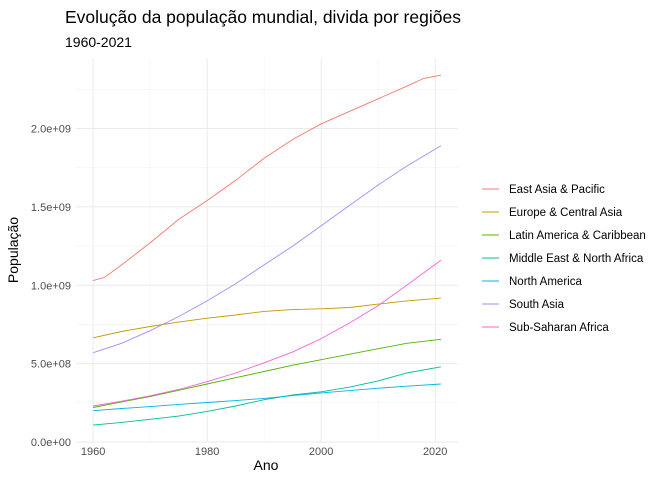 The width and height of the screenshot is (672, 480). What do you see at coordinates (266, 465) in the screenshot?
I see `x-axis-title: Ano` at bounding box center [266, 465].